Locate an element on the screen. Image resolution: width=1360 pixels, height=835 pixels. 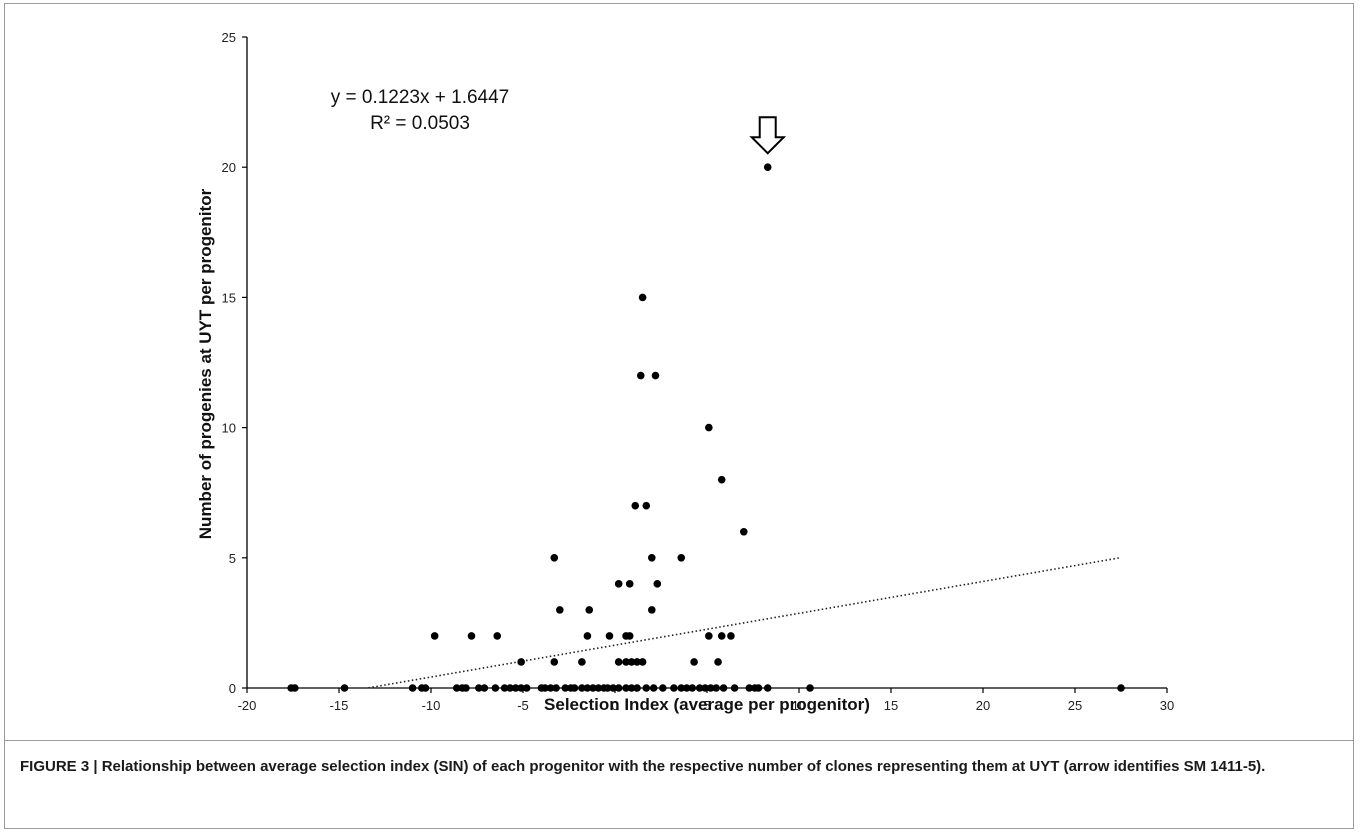
x-tick-label: -5 is located at coordinates (523, 705).